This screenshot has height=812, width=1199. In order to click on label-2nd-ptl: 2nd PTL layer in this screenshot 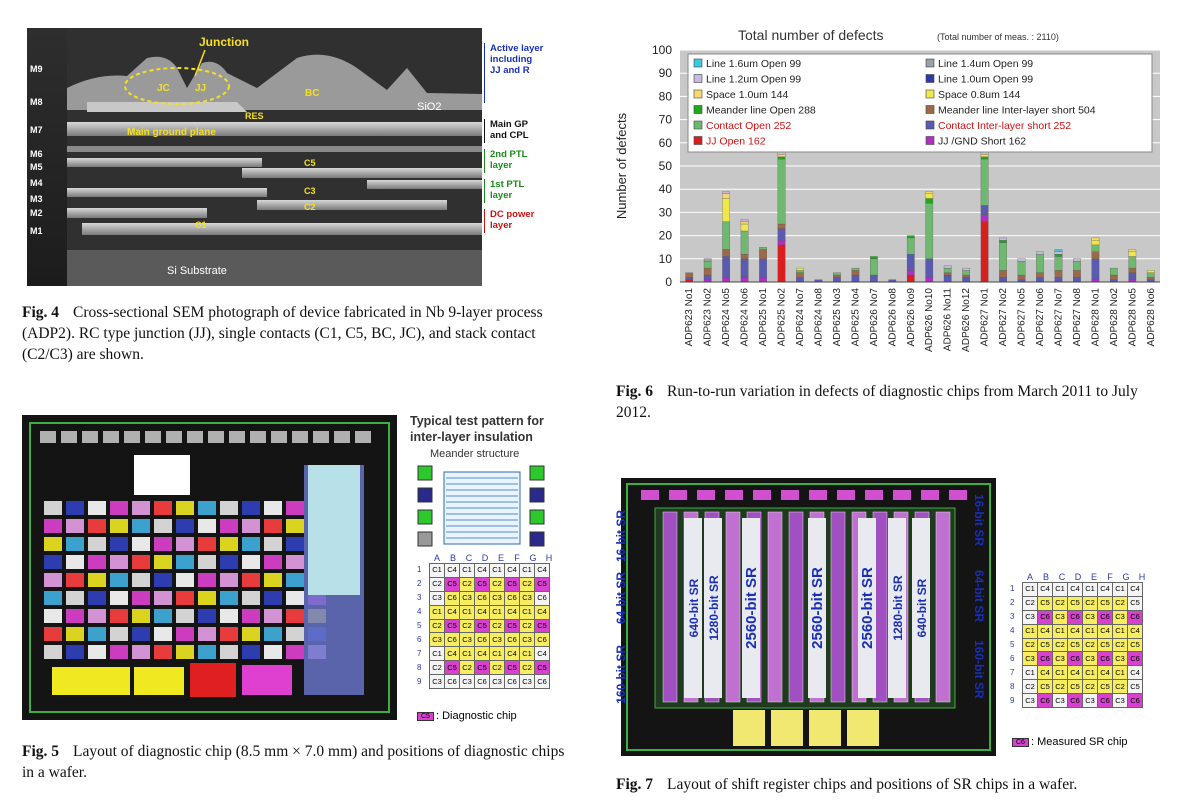, I will do `click(514, 161)`.